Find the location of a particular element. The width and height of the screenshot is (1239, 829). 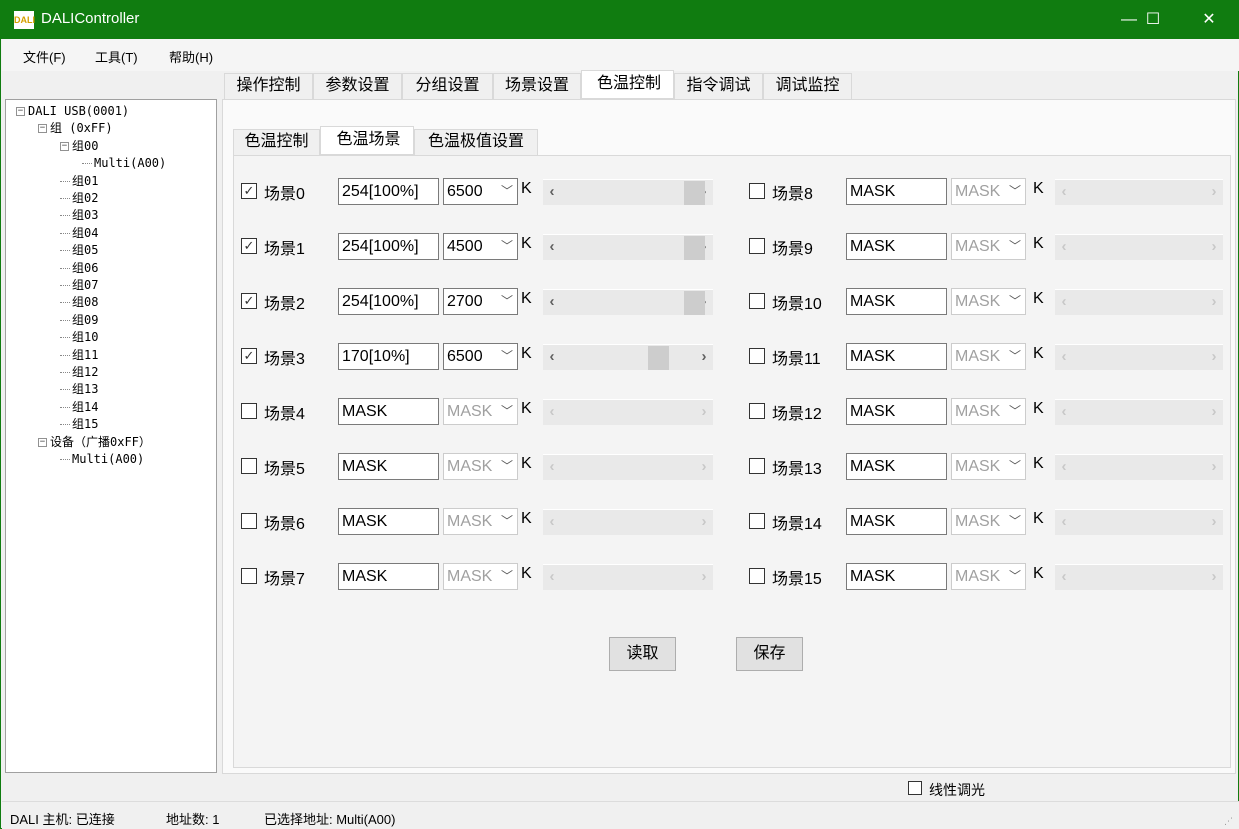

tree-node: − 组00 is located at coordinates (79, 146).